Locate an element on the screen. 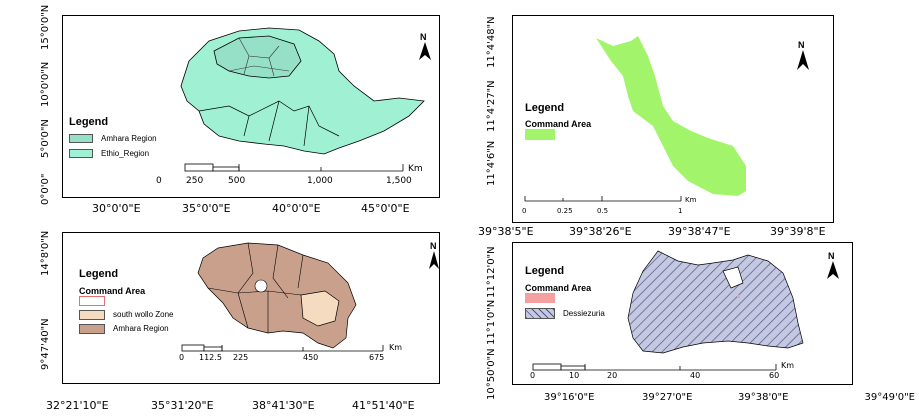  command-scale-unit: Km is located at coordinates (691, 200).